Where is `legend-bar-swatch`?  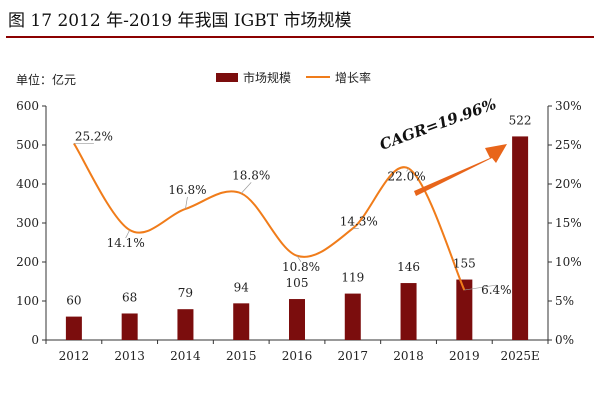
legend-bar-swatch is located at coordinates (227, 77).